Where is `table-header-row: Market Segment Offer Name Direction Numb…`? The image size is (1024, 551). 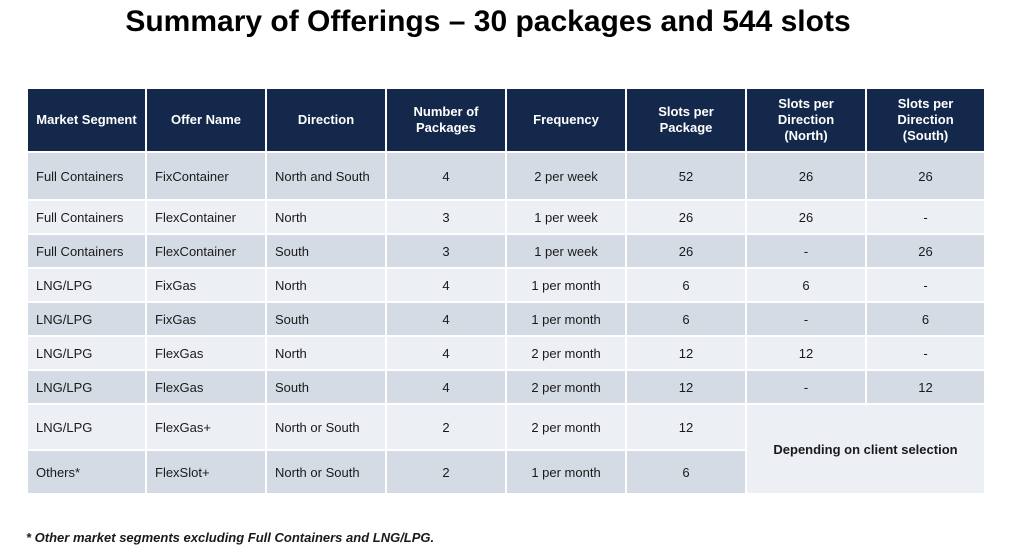
table-header-row: Market Segment Offer Name Direction Numb… is located at coordinates (506, 120).